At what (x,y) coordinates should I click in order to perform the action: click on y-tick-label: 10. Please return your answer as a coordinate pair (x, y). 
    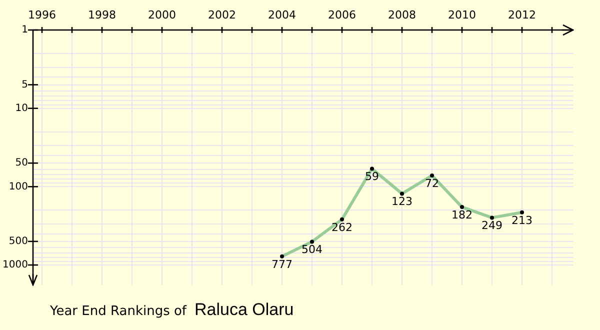
    Looking at the image, I should click on (21, 108).